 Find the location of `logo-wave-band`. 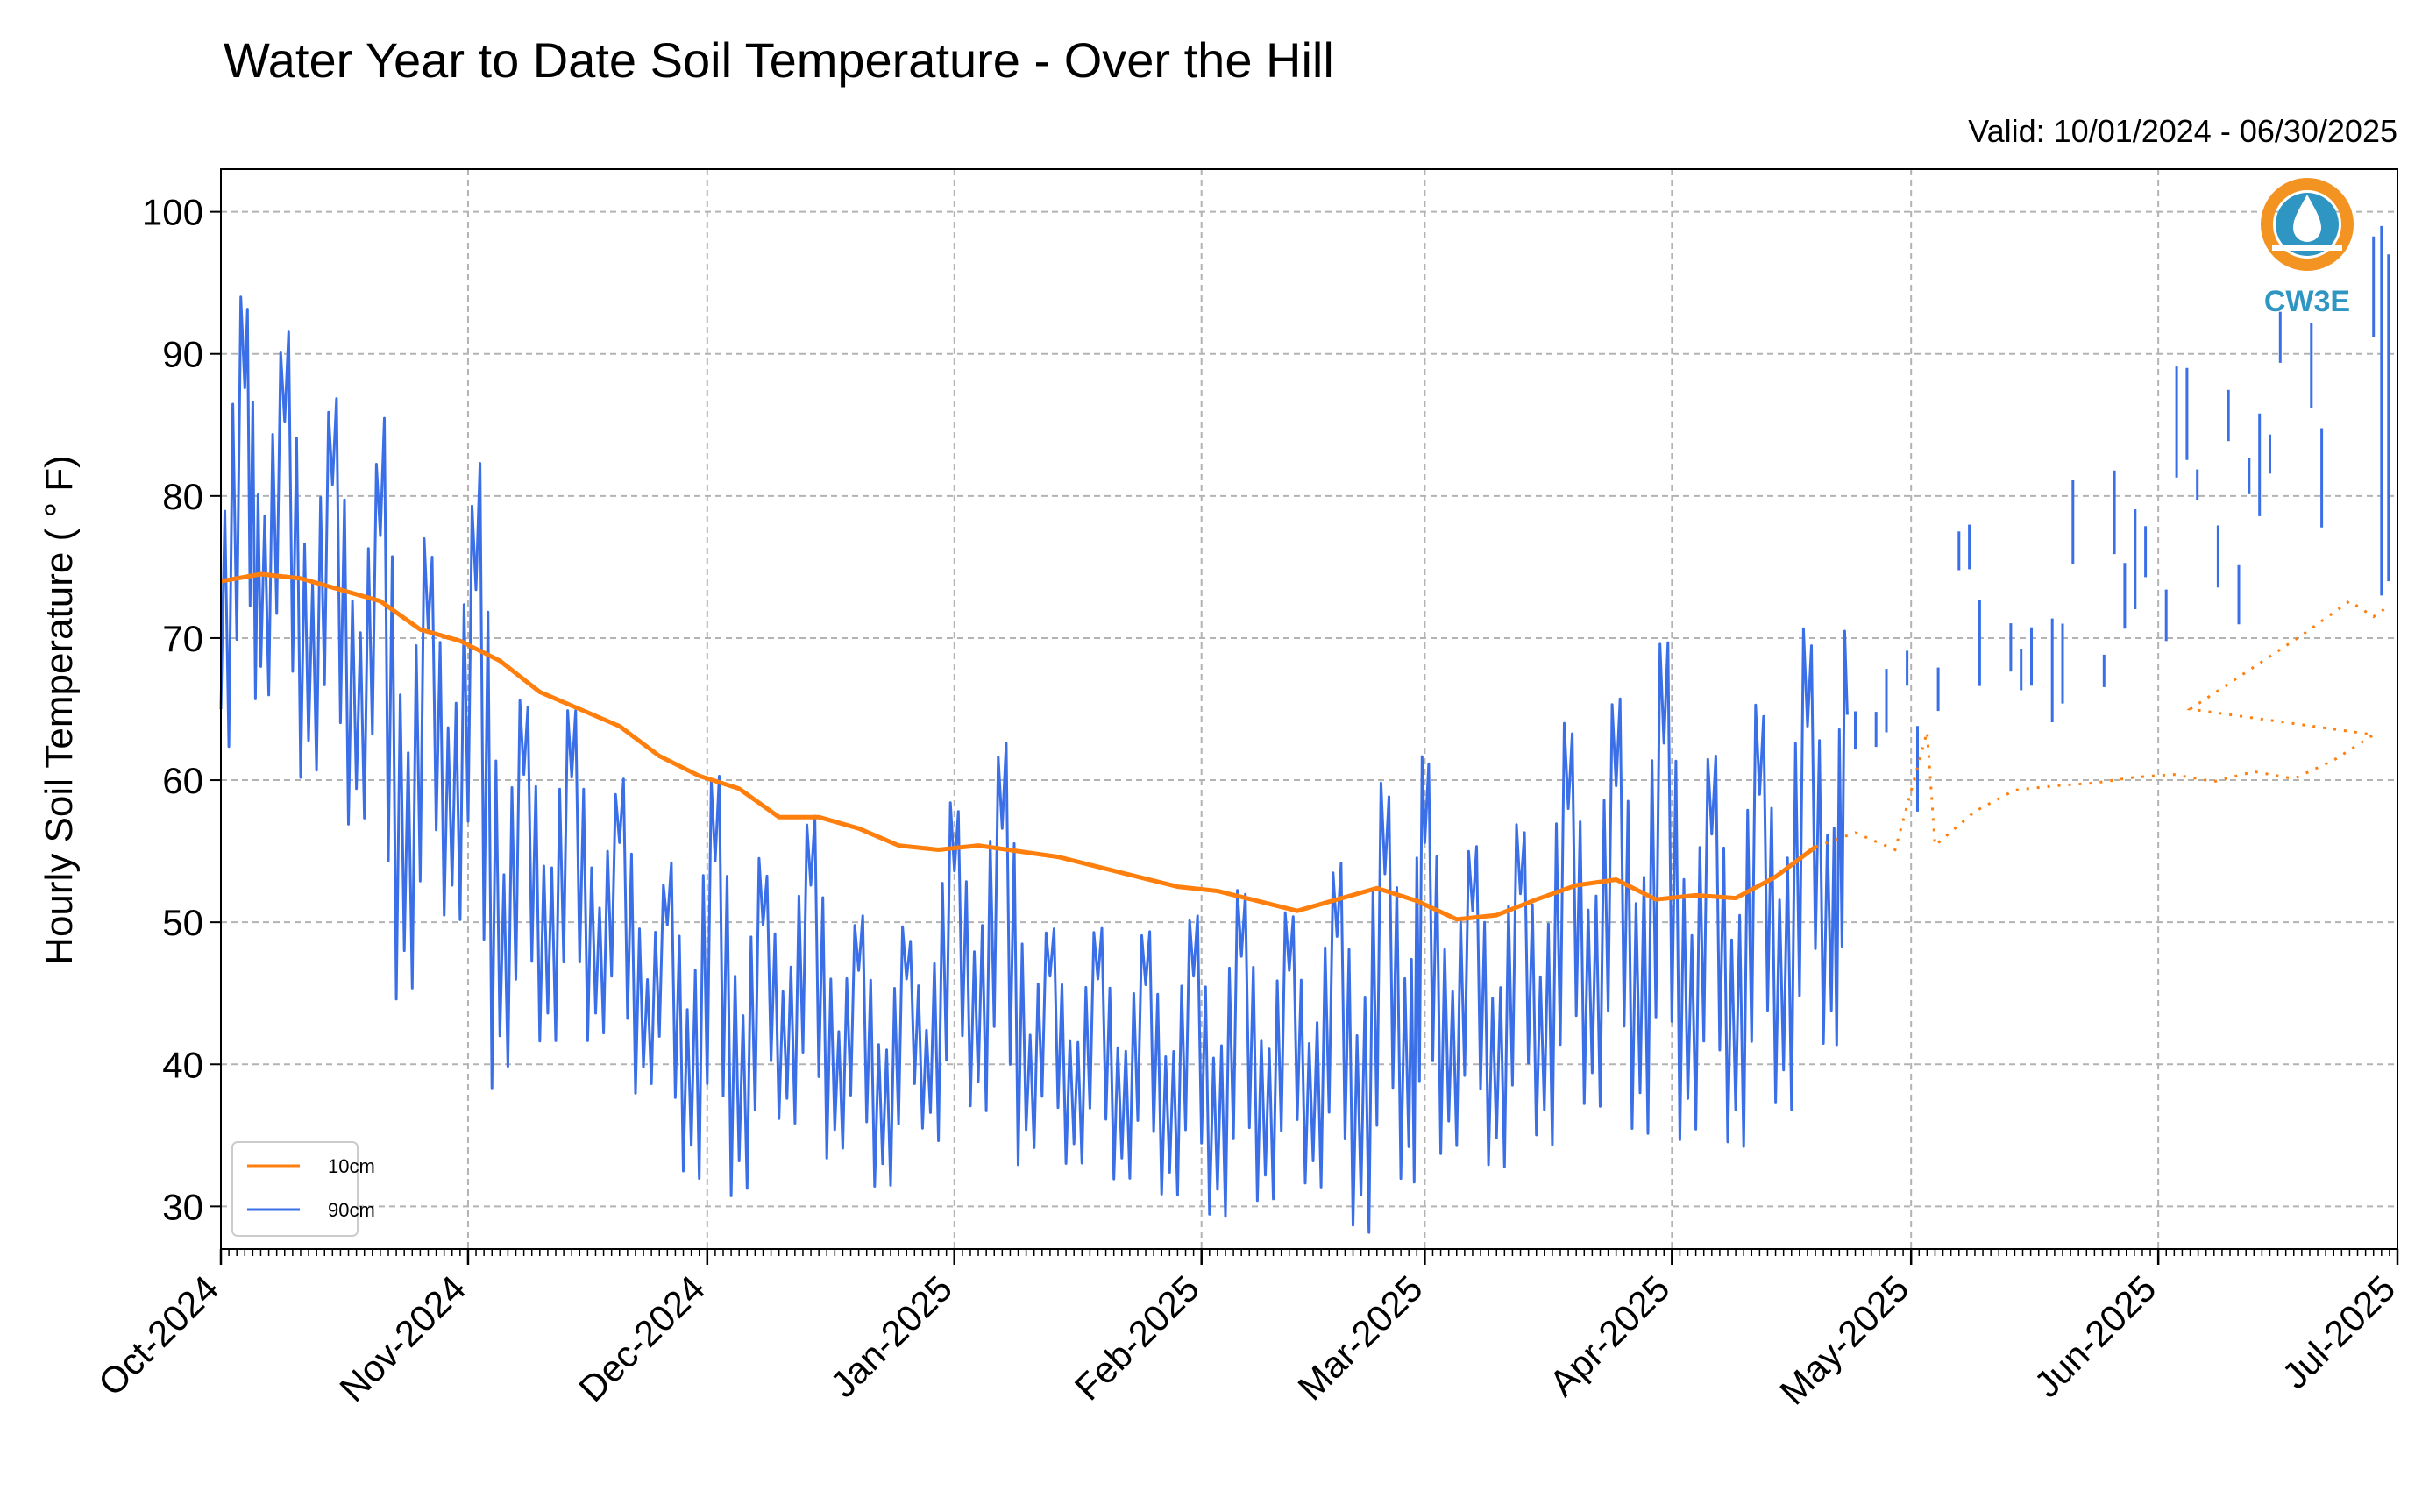

logo-wave-band is located at coordinates (2307, 248).